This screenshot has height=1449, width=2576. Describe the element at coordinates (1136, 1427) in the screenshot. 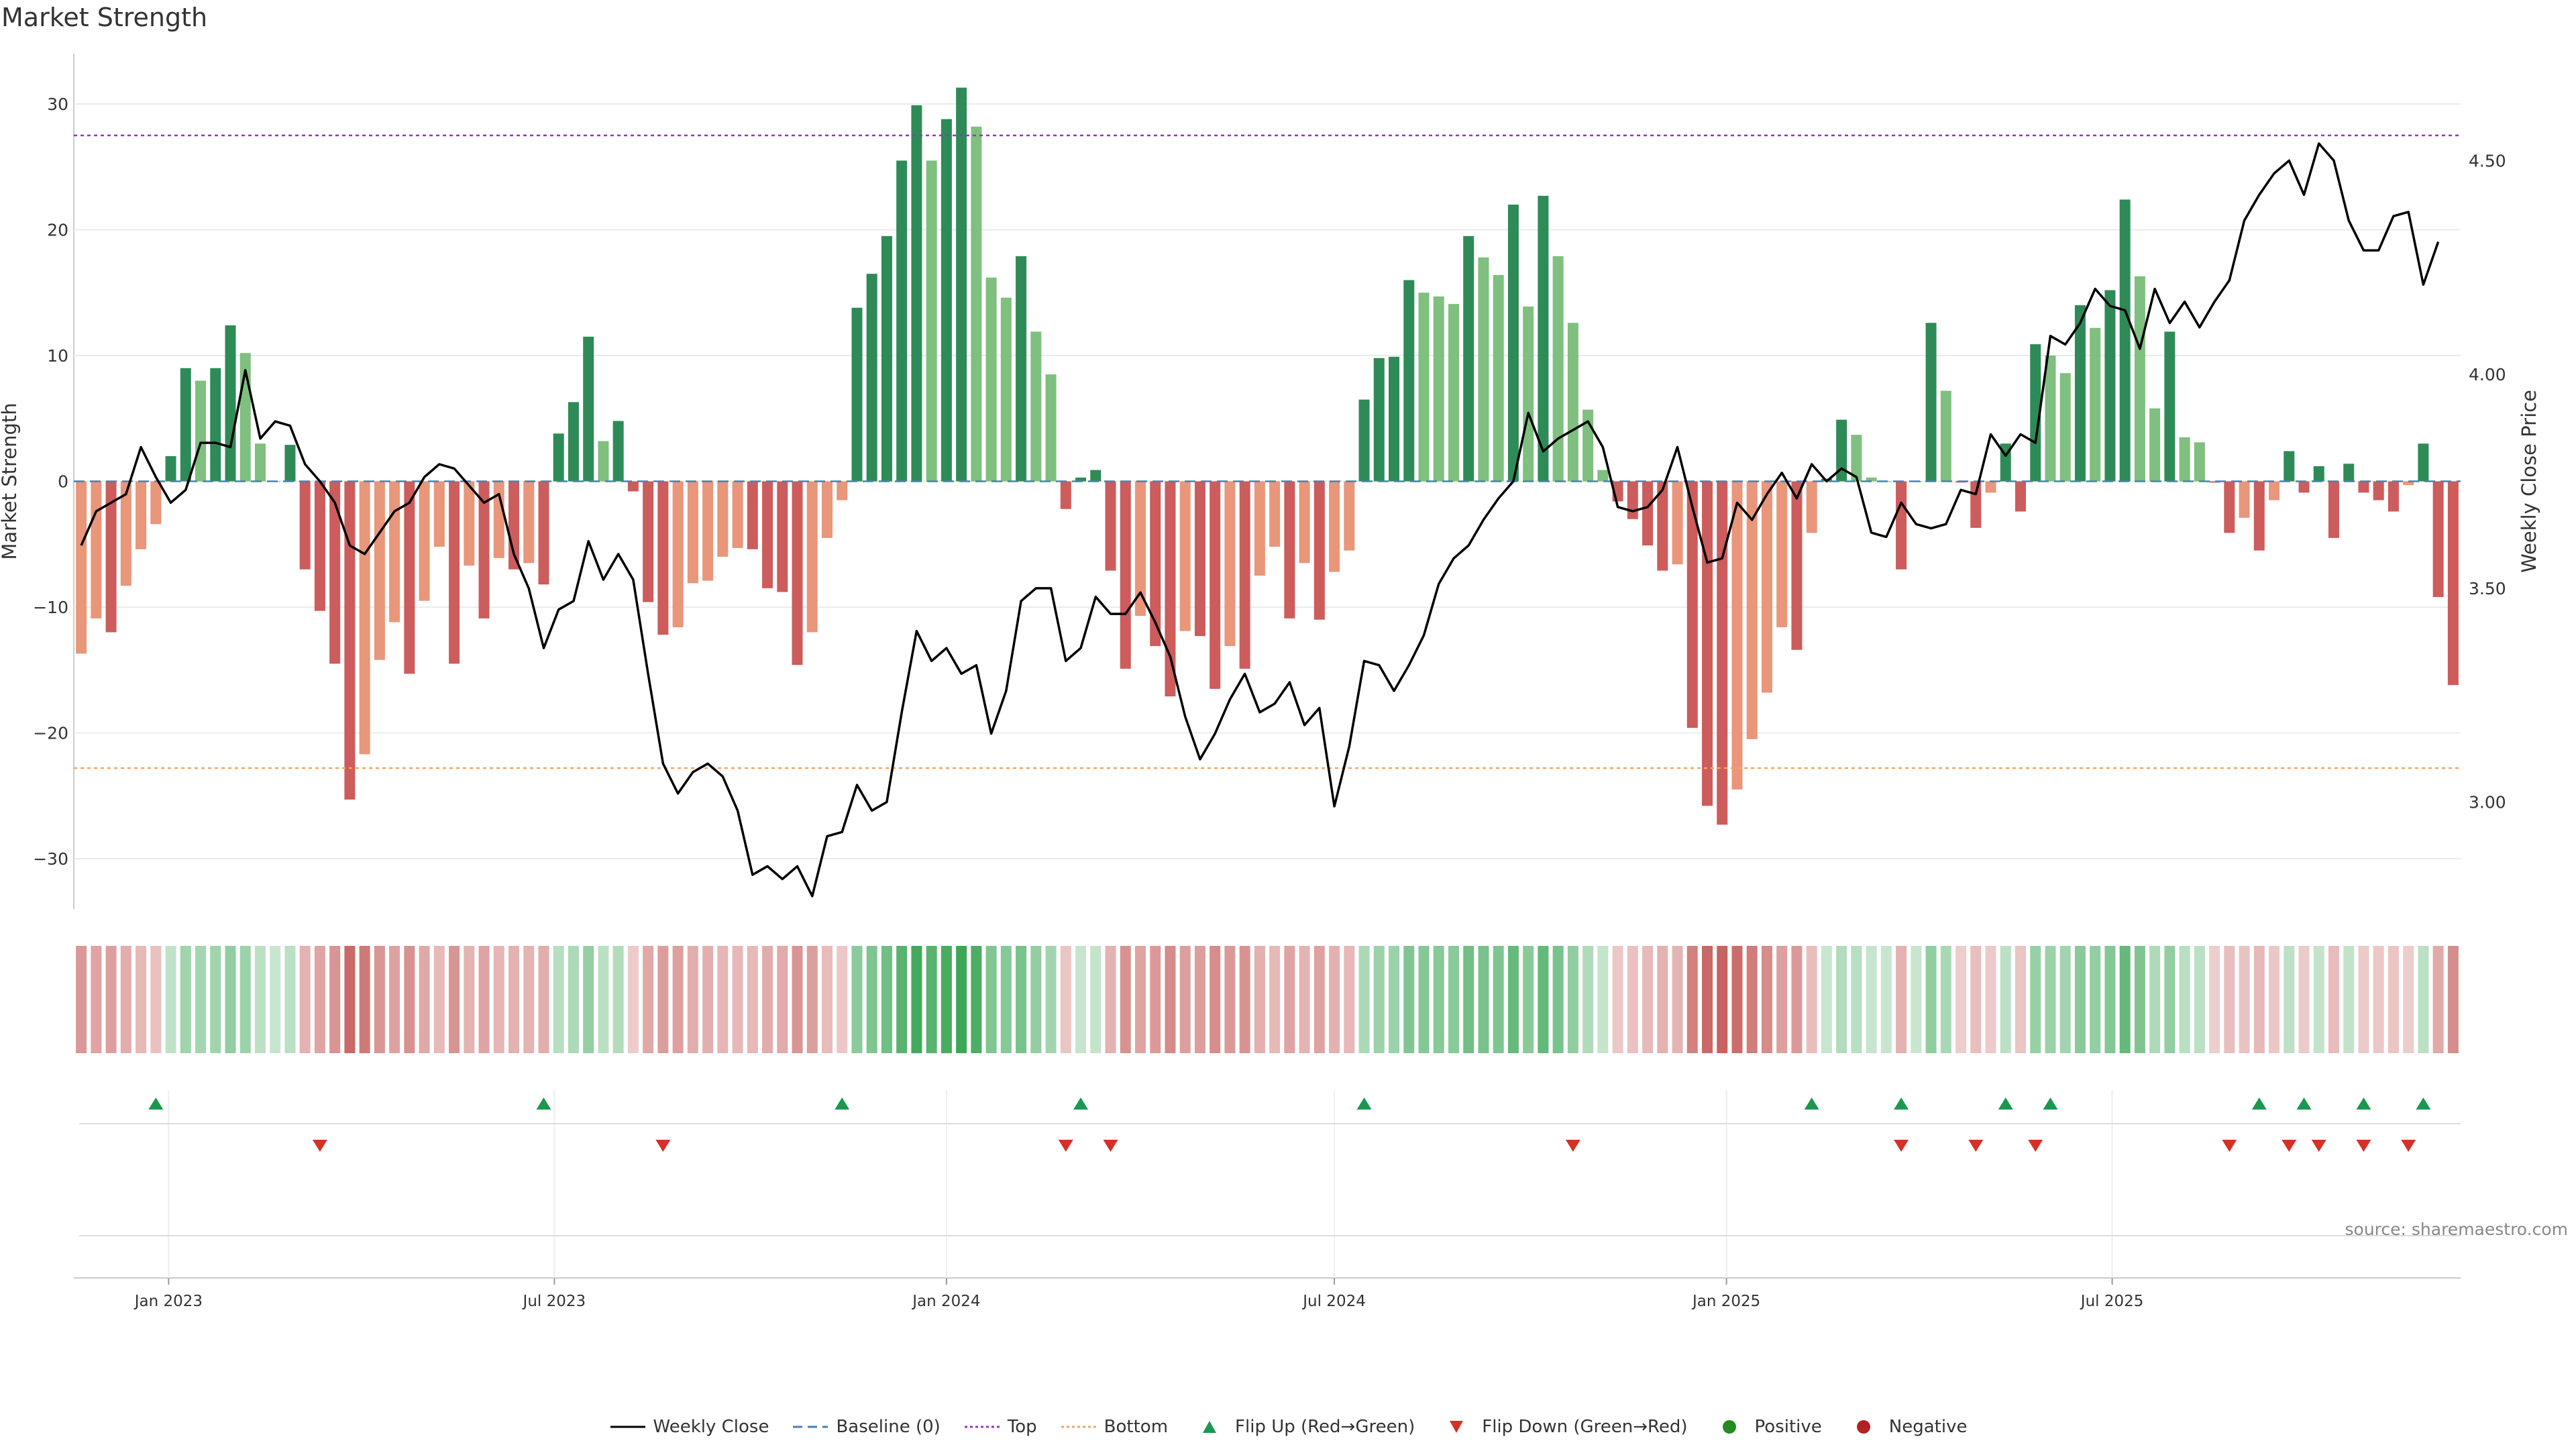

I see `legend-label: Bottom` at that location.